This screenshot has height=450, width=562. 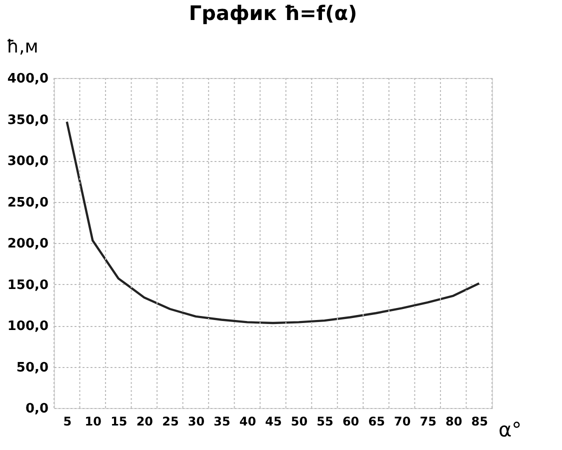 I want to click on y-tick-label: 150,0, so click(x=27, y=285).